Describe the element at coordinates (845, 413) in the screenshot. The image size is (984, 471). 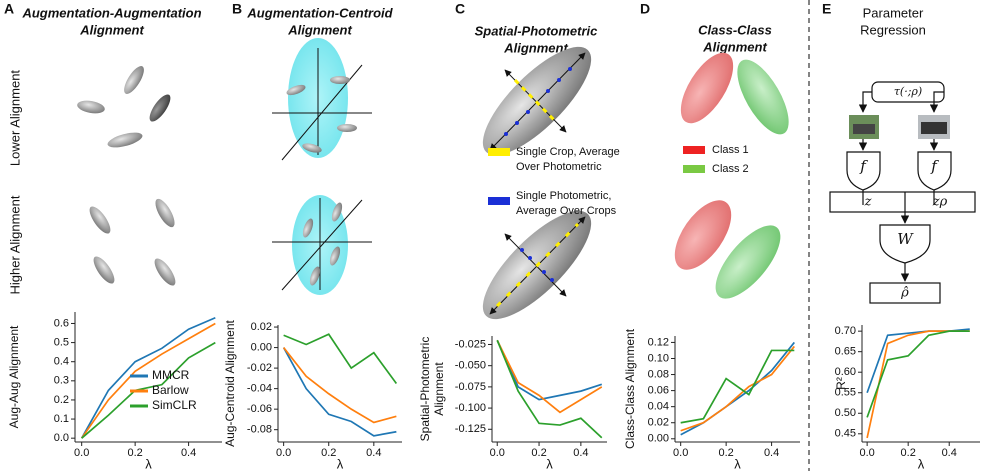
I see `y-tick-label: 0.50` at that location.